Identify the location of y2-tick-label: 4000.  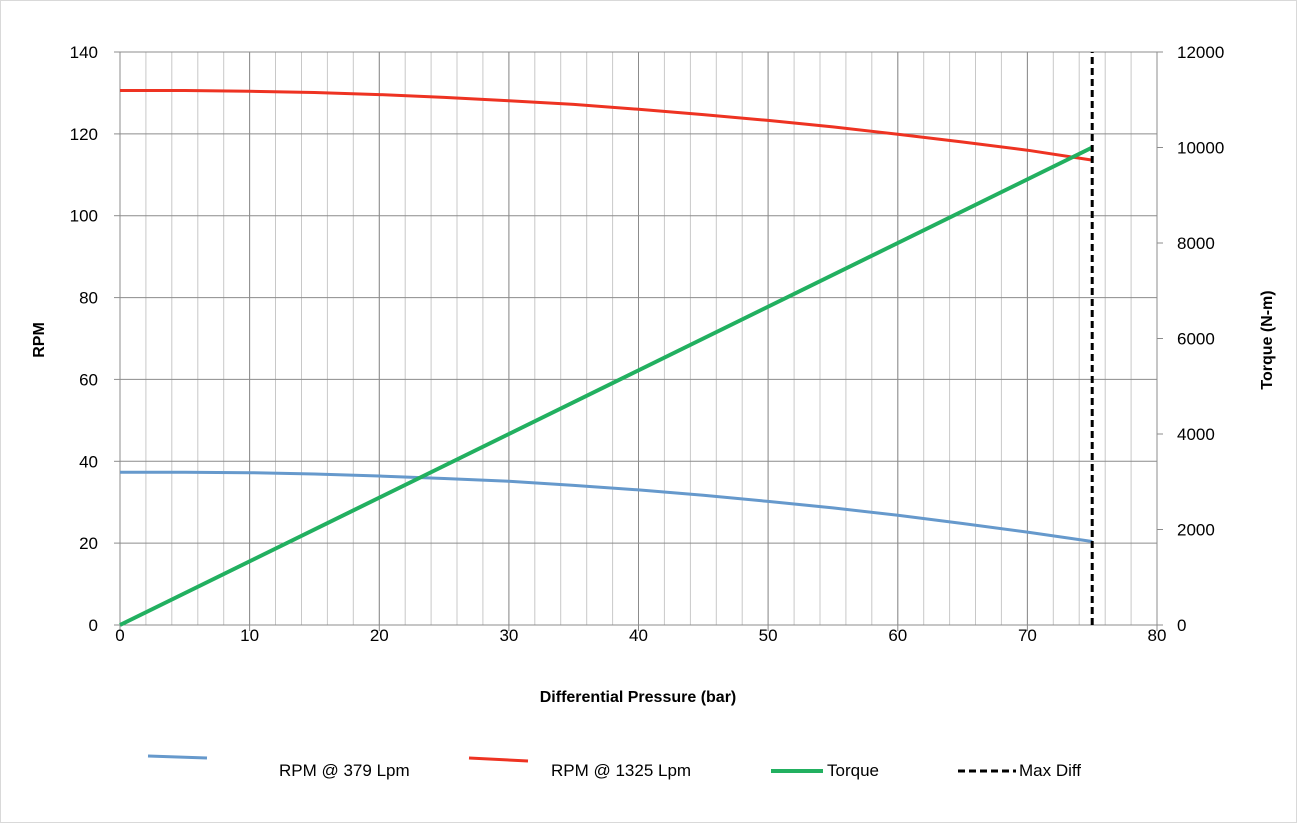
(1196, 434).